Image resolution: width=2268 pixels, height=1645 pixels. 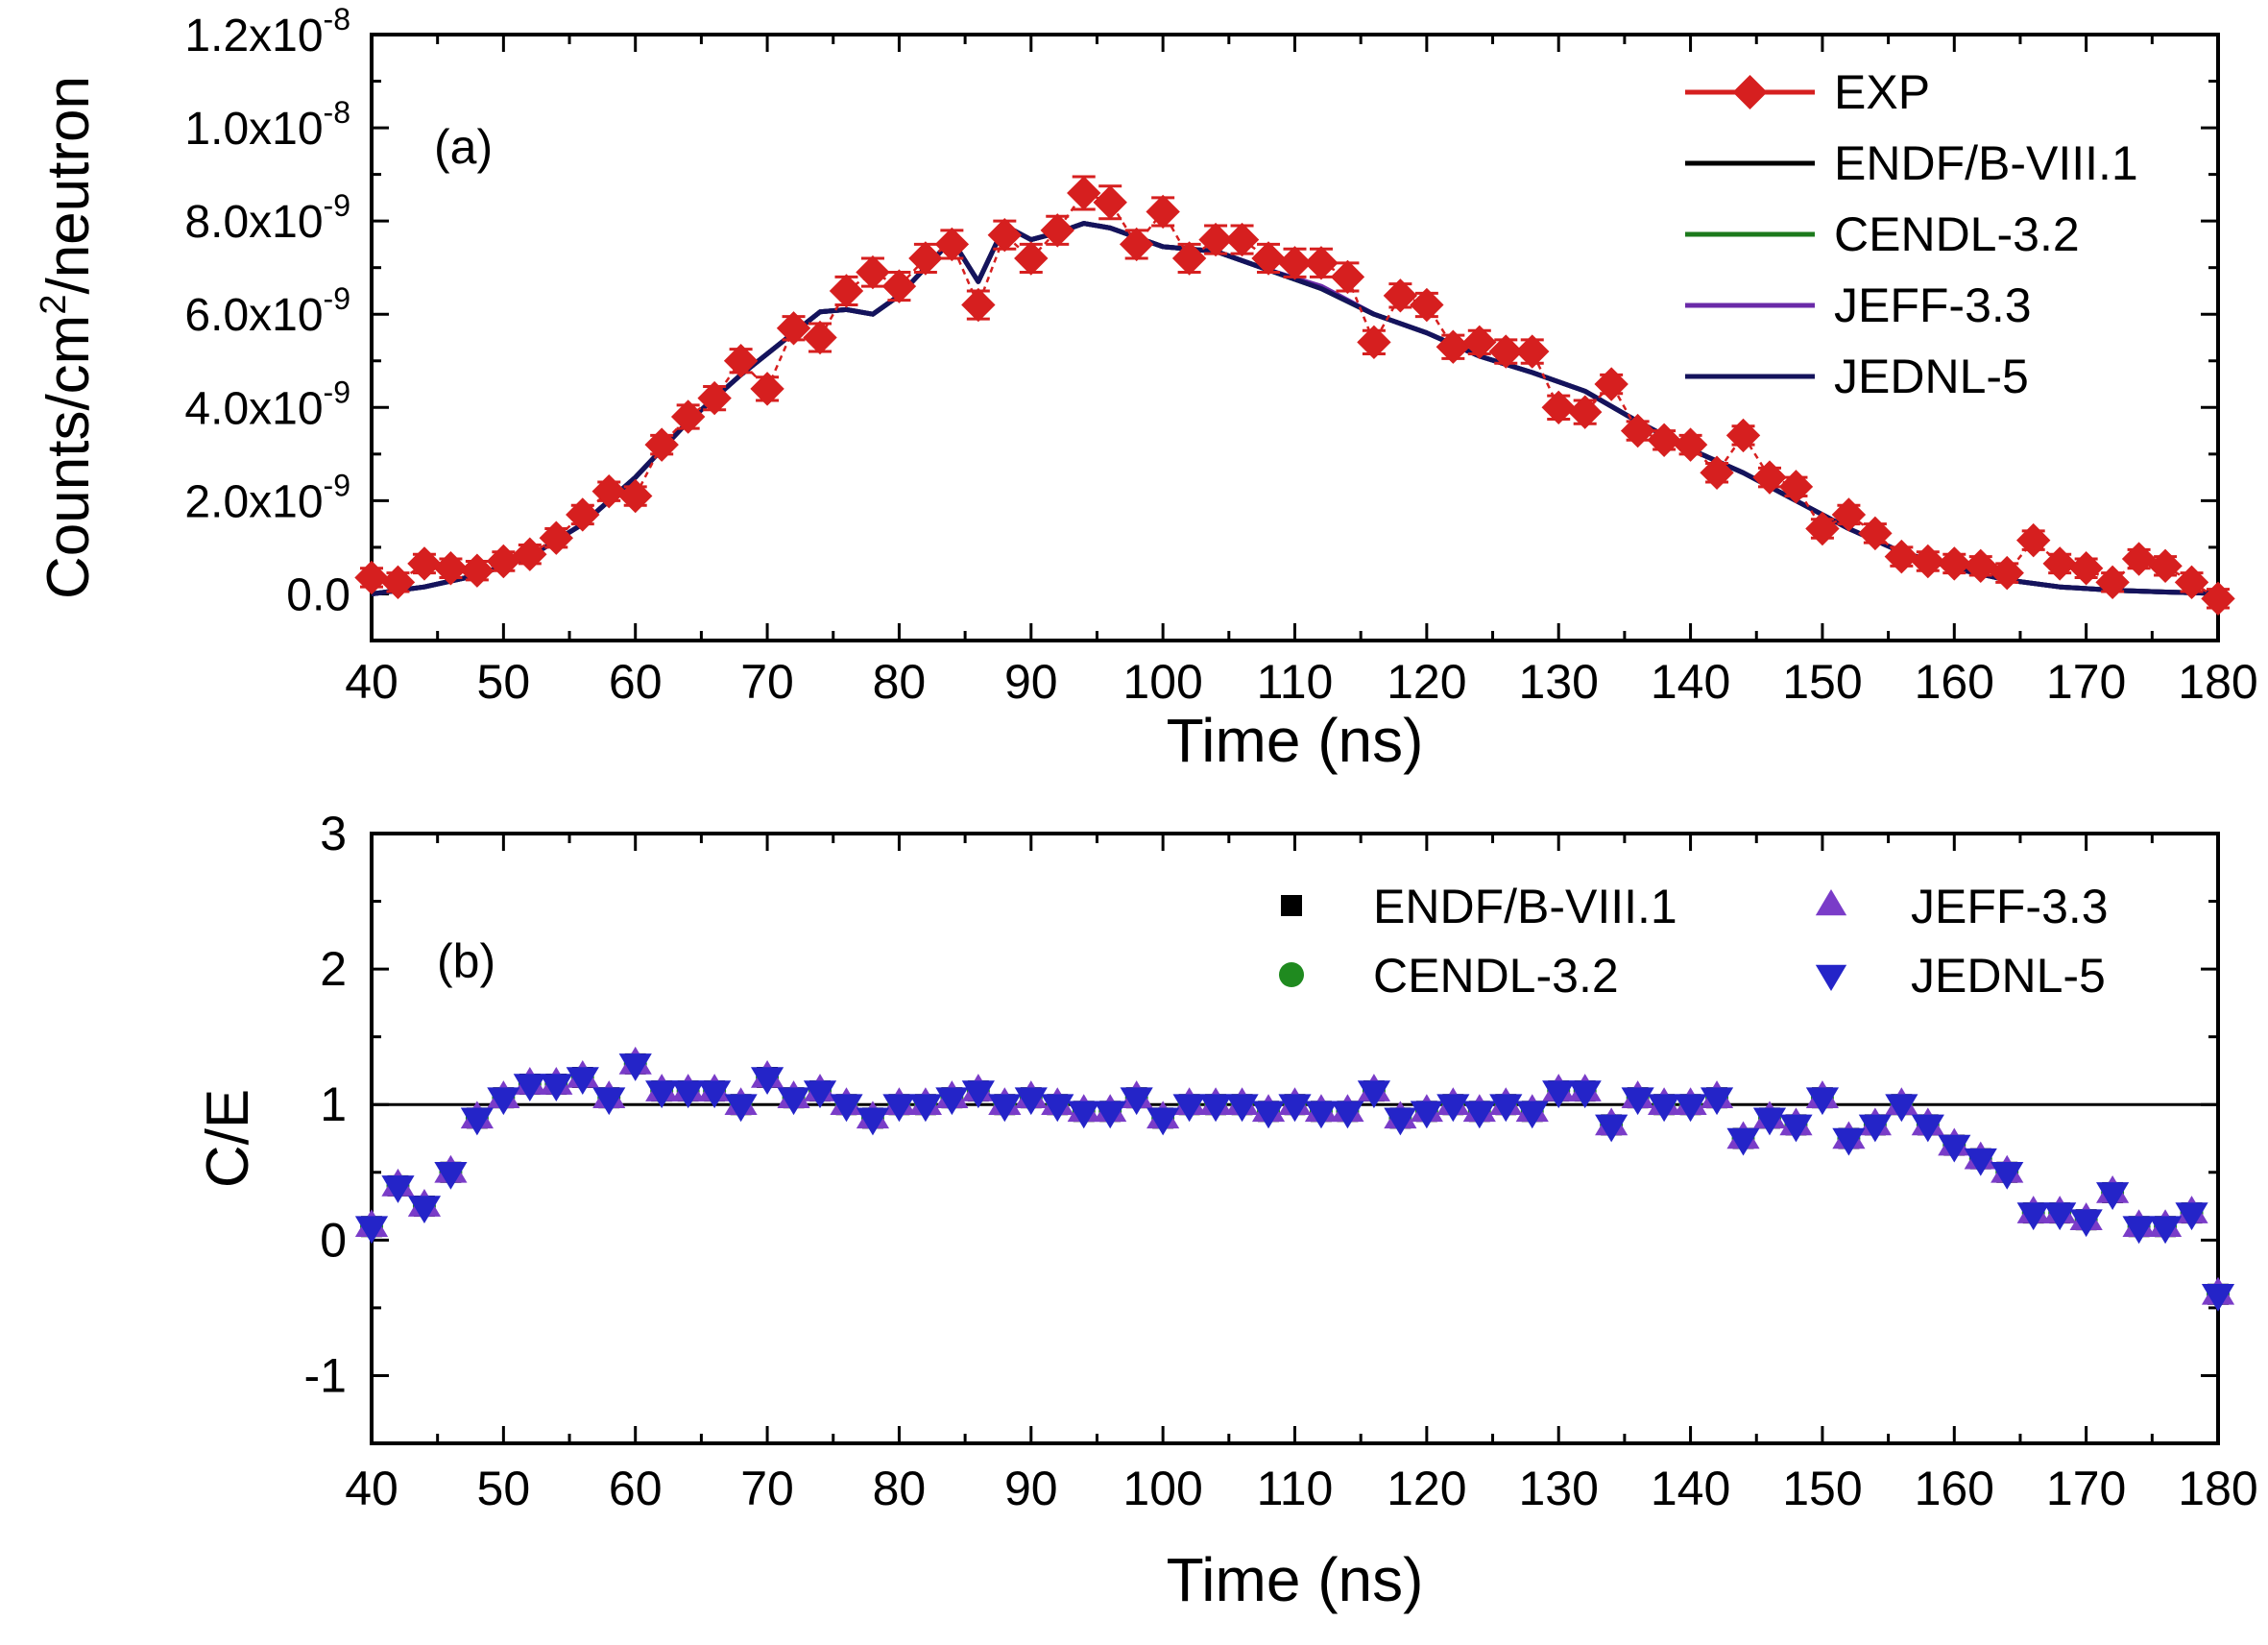 What do you see at coordinates (1986, 163) in the screenshot?
I see `legend-label-endf-b-viii-1: ENDF/B-VIII.1` at bounding box center [1986, 163].